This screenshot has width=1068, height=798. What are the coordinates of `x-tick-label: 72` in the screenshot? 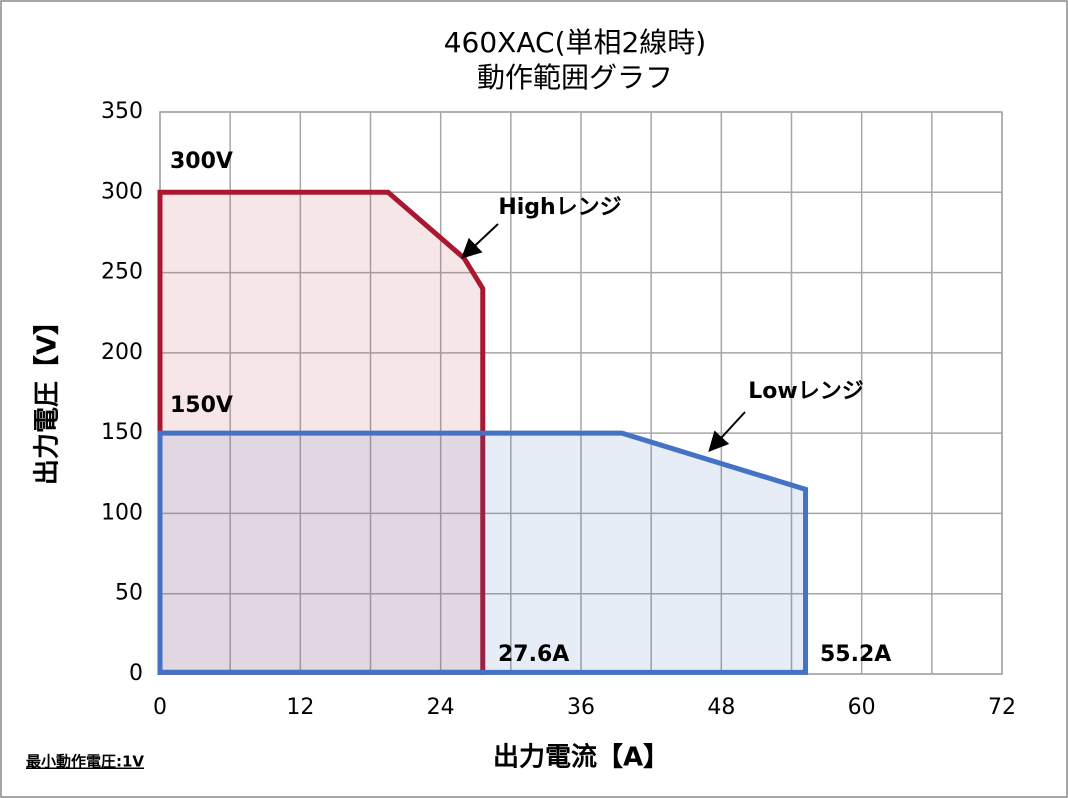 It's located at (1002, 707).